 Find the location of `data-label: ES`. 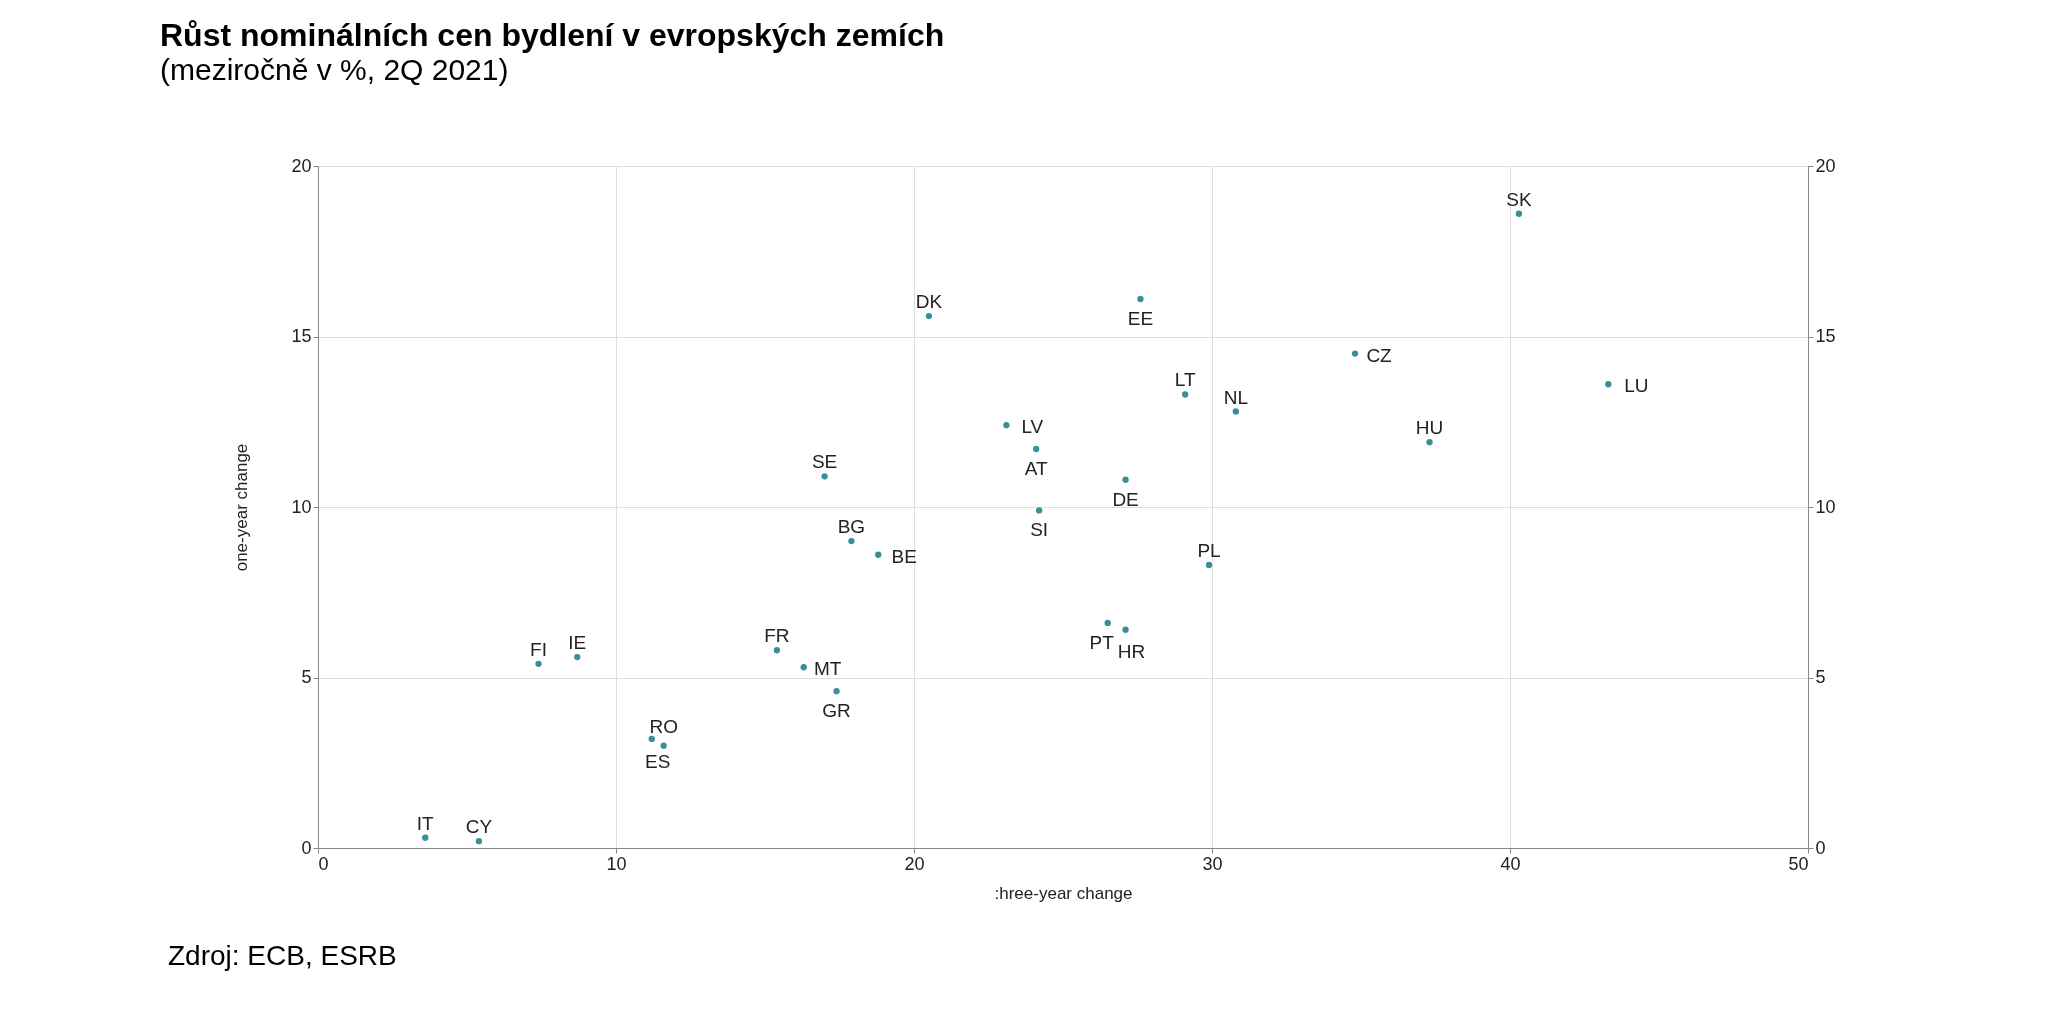

data-label: ES is located at coordinates (658, 761).